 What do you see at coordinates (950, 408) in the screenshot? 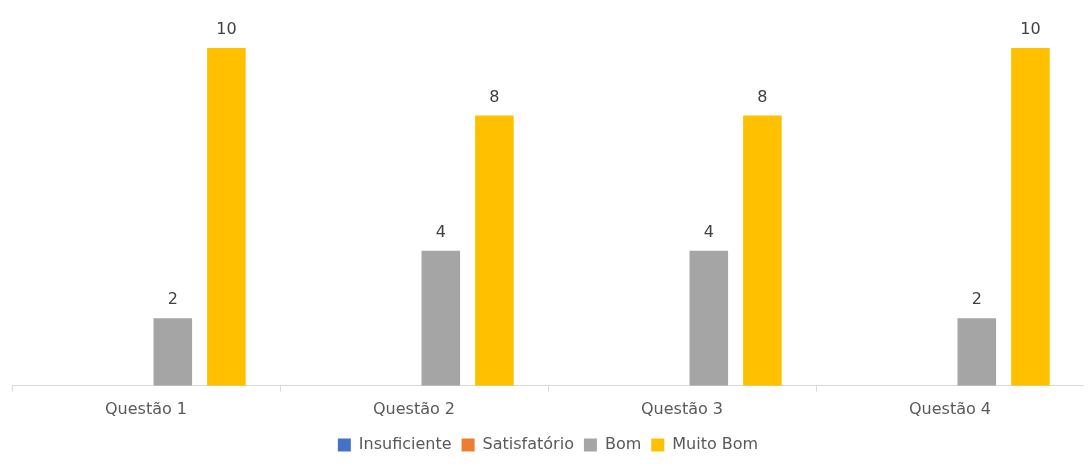
I see `x-tick-label: Questão 4` at bounding box center [950, 408].